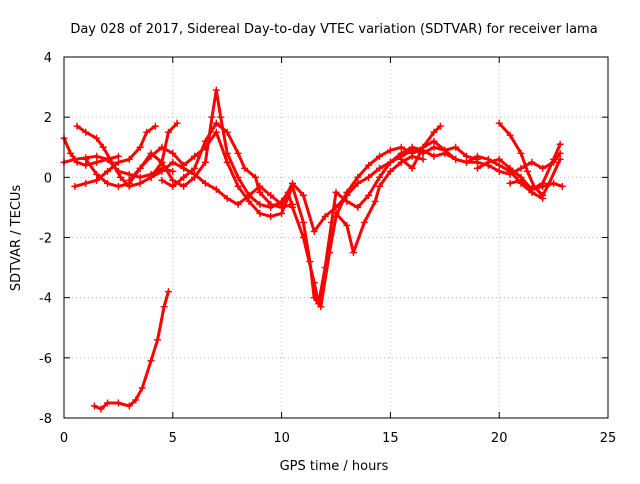 This screenshot has height=484, width=640. What do you see at coordinates (45, 239) in the screenshot?
I see `y-tick-label: -2` at bounding box center [45, 239].